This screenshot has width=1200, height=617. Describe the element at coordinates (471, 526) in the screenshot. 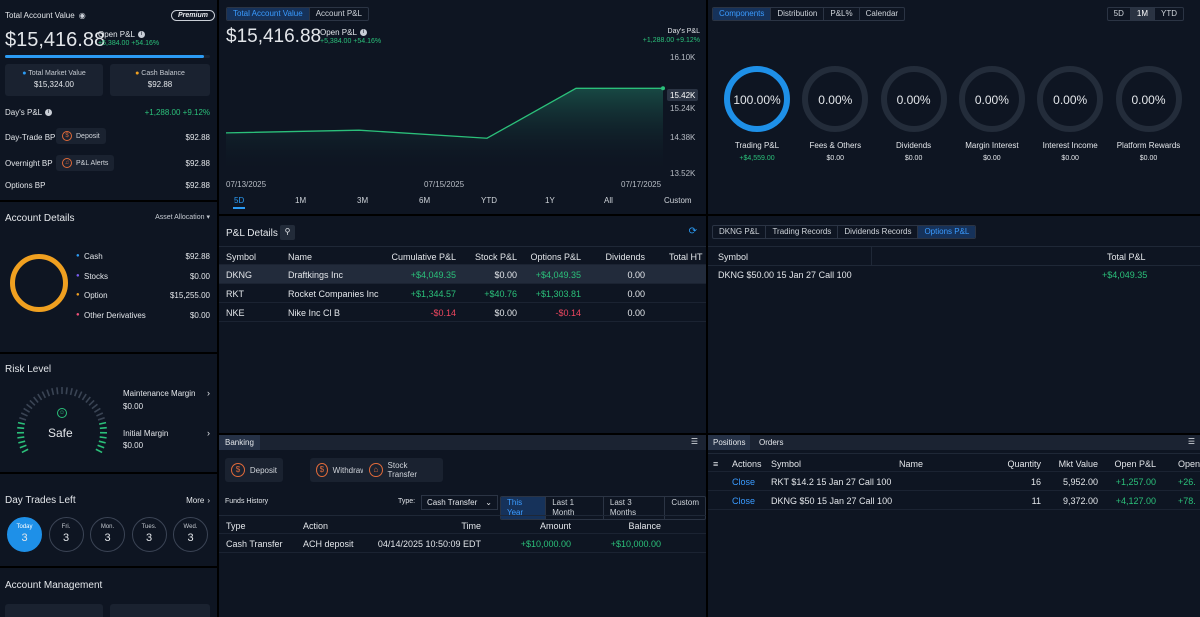

I see `column-header: Time` at that location.